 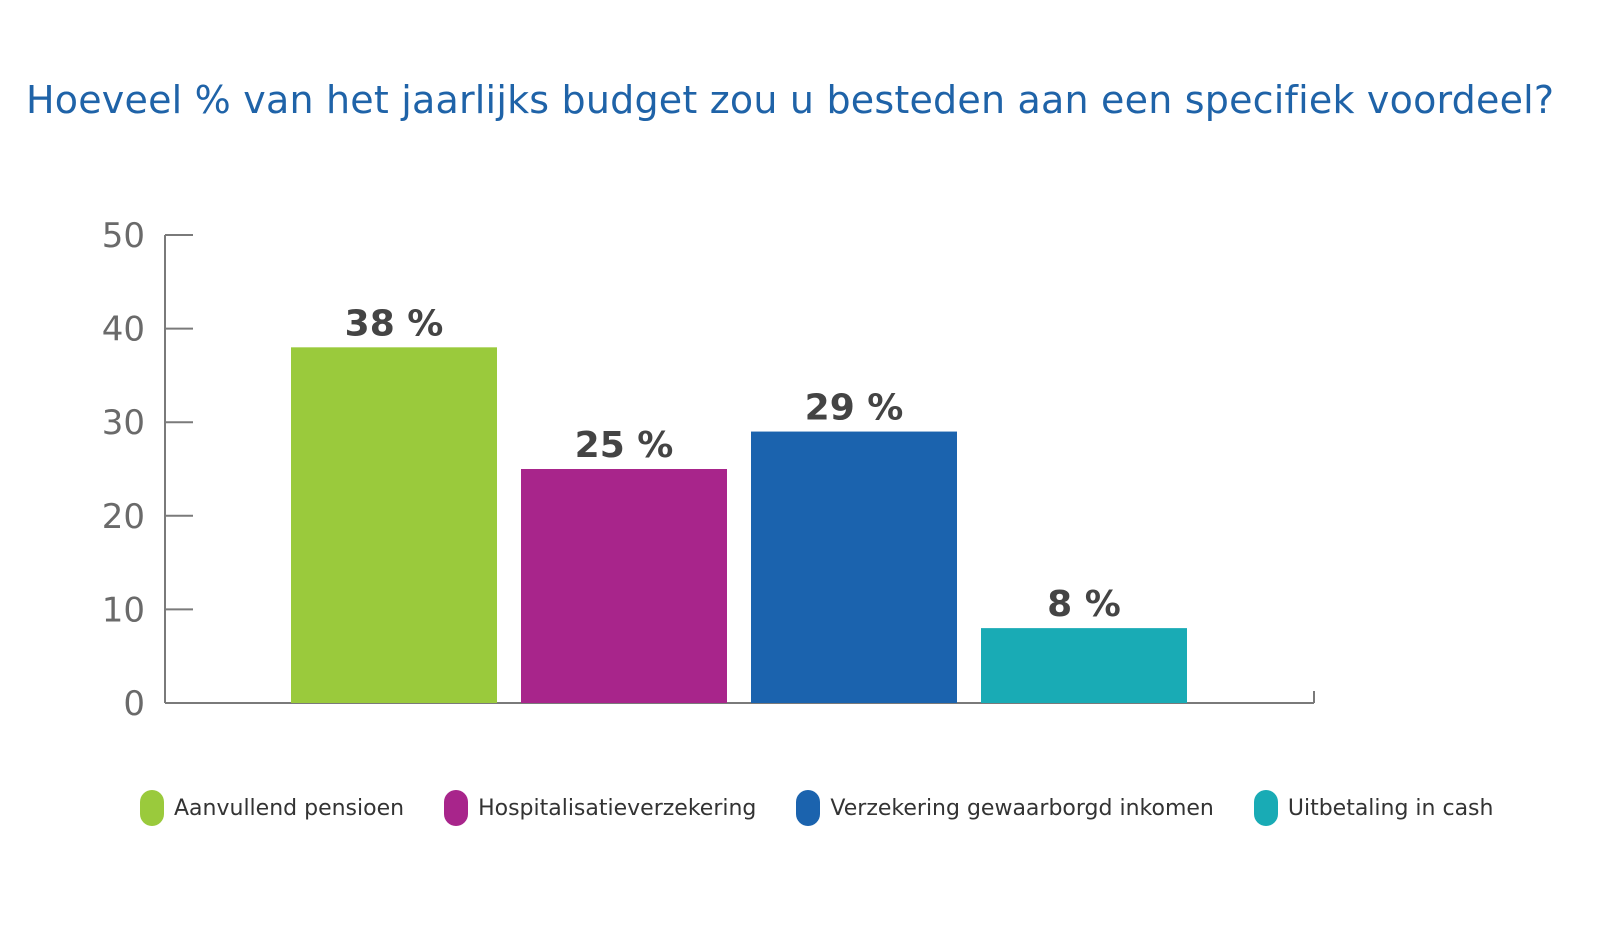 What do you see at coordinates (123, 423) in the screenshot?
I see `y-tick-label: 30` at bounding box center [123, 423].